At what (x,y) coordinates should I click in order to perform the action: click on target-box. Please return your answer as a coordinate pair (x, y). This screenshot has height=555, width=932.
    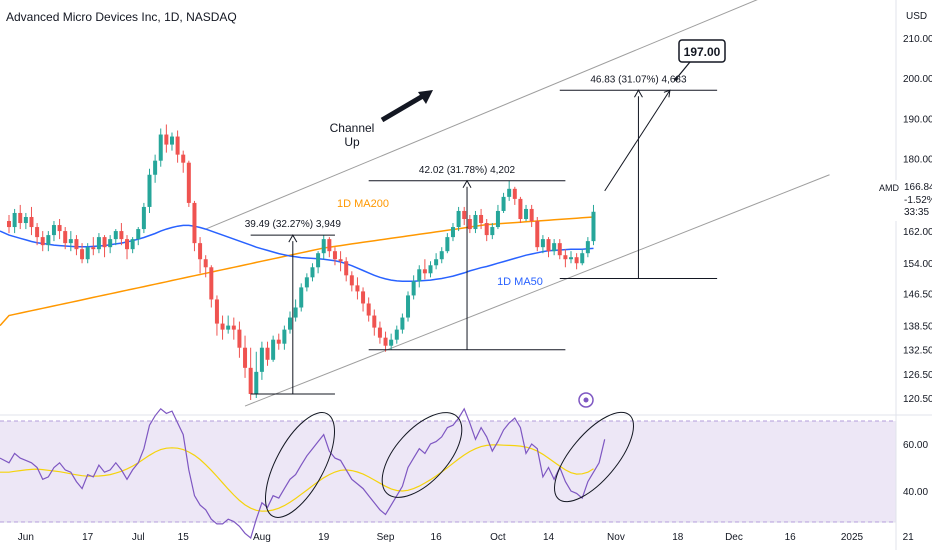
    Looking at the image, I should click on (702, 51).